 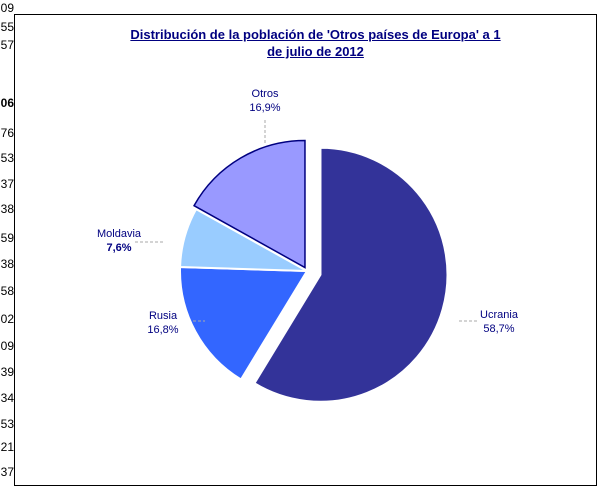 What do you see at coordinates (119, 234) in the screenshot?
I see `slice-label: Moldavia` at bounding box center [119, 234].